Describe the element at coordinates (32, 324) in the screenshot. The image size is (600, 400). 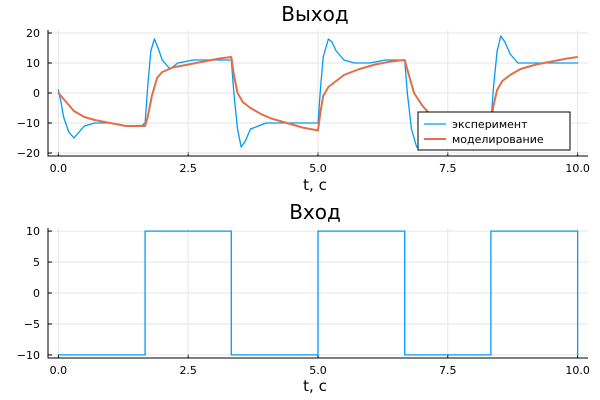
I see `input-y-tick-label: −5` at that location.